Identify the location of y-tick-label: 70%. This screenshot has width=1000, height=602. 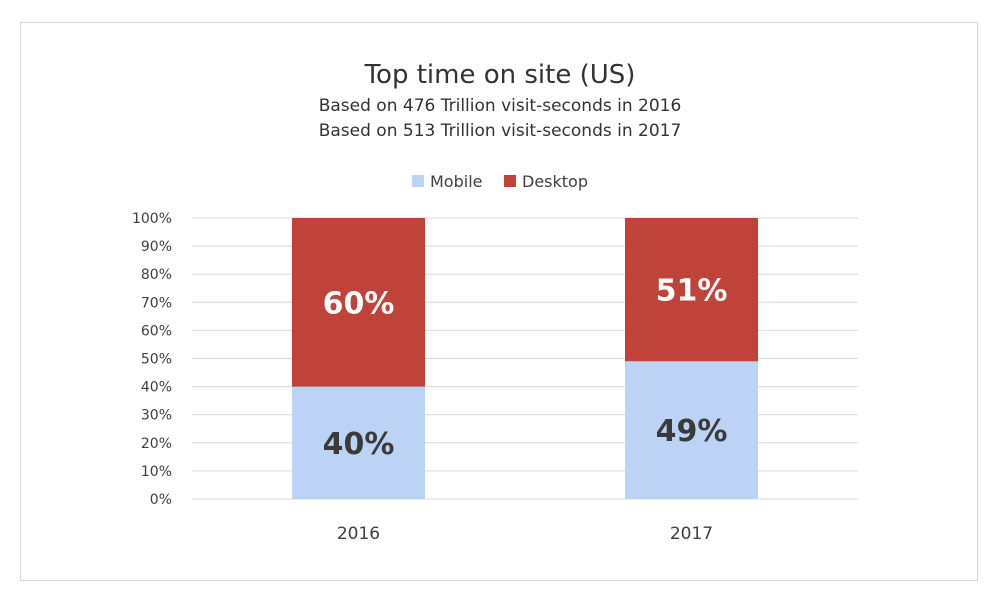
(156, 303).